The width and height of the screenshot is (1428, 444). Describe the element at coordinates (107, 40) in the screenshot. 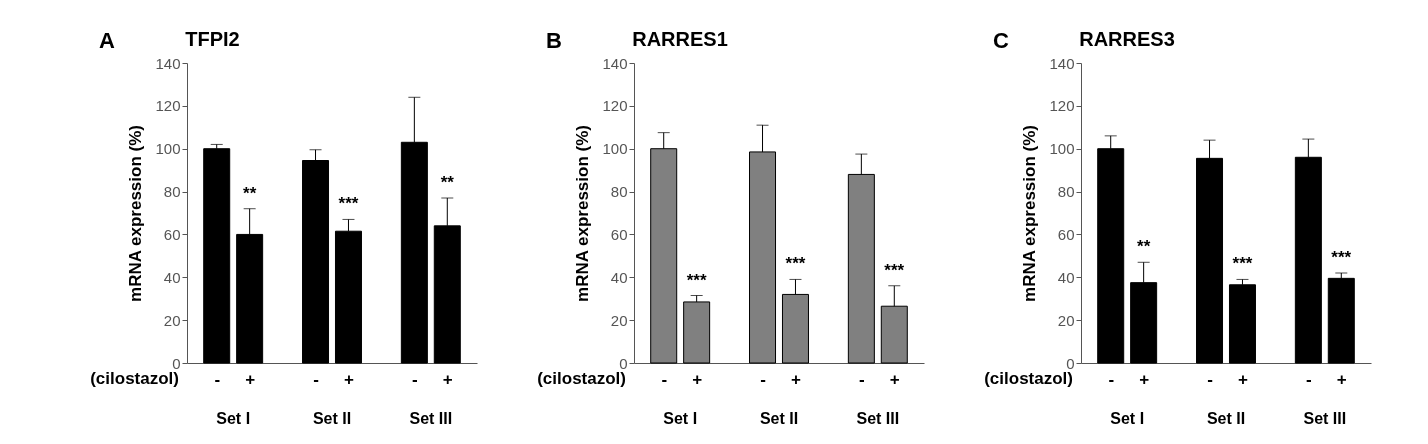

I see `text: A` at that location.